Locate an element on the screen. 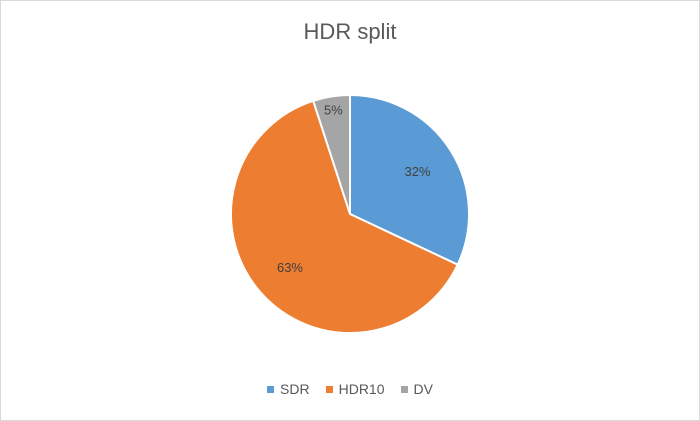 This screenshot has height=421, width=700. chart-title: HDR split is located at coordinates (350, 31).